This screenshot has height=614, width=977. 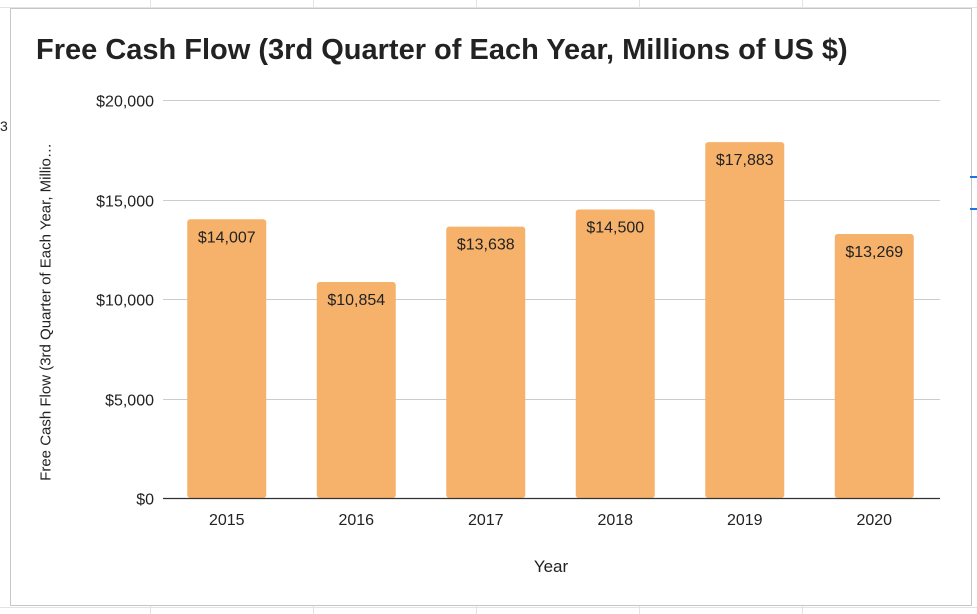 I want to click on y-tick-label: $0, so click(x=145, y=500).